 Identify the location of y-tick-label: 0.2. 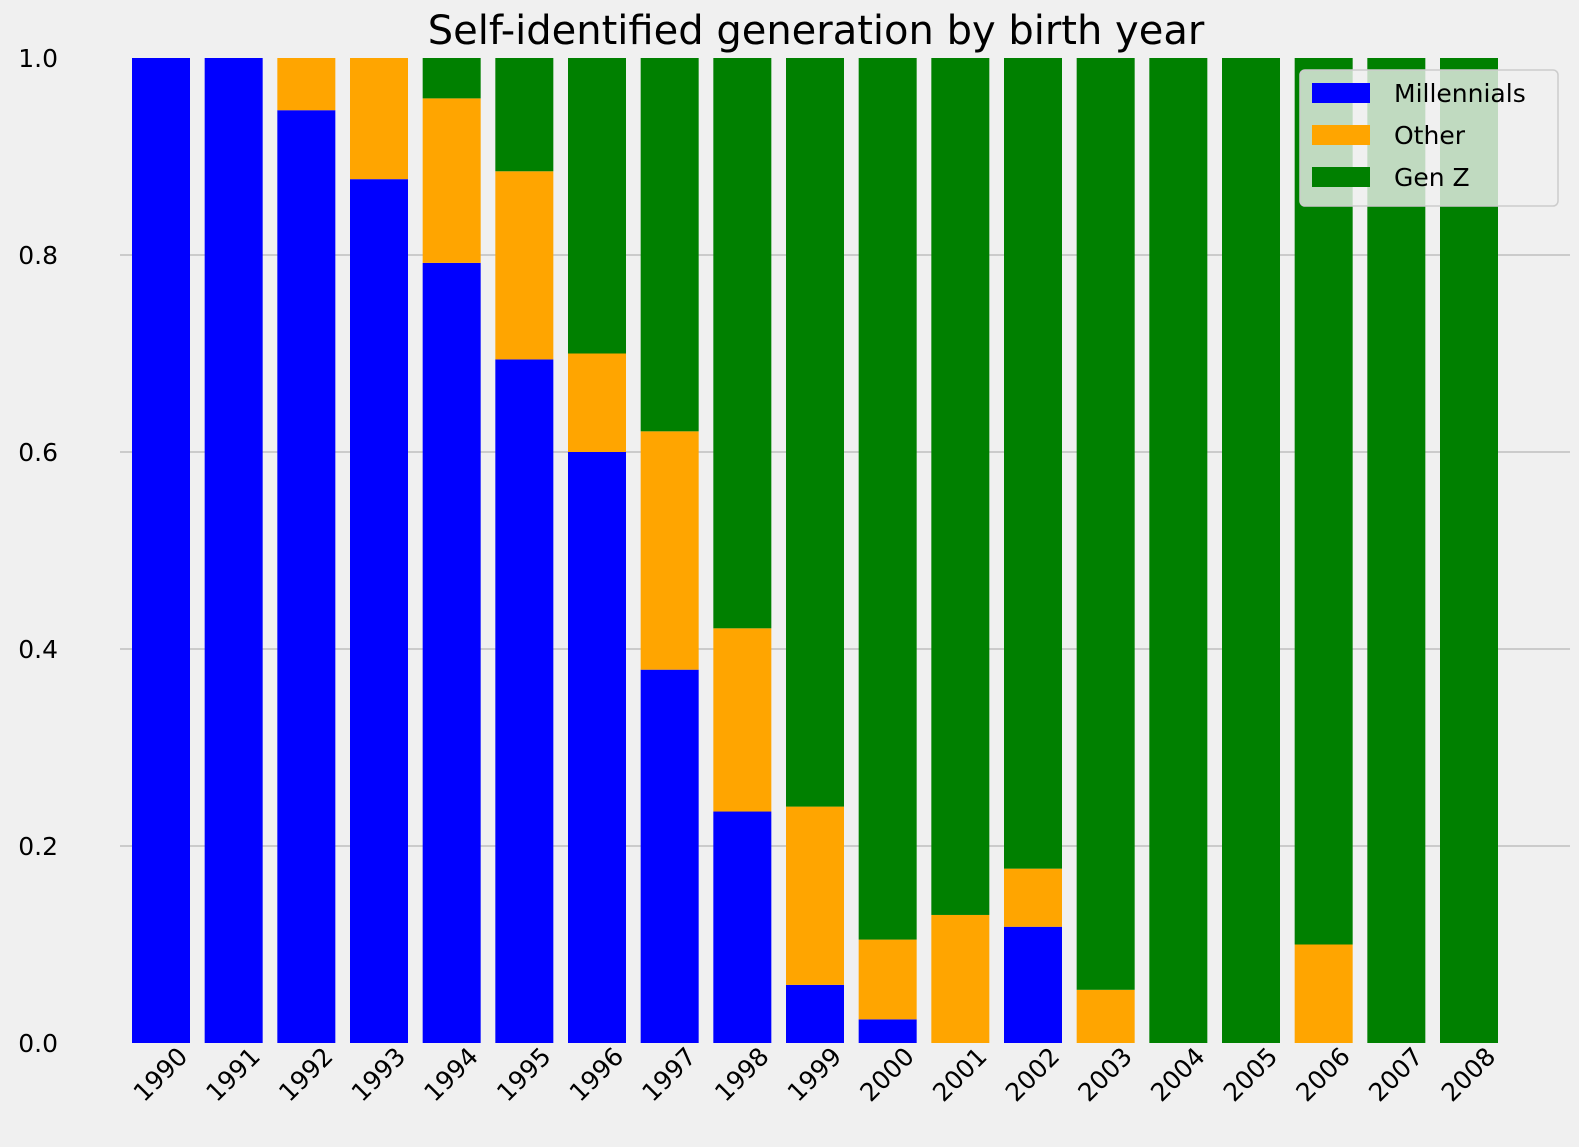
(38, 846).